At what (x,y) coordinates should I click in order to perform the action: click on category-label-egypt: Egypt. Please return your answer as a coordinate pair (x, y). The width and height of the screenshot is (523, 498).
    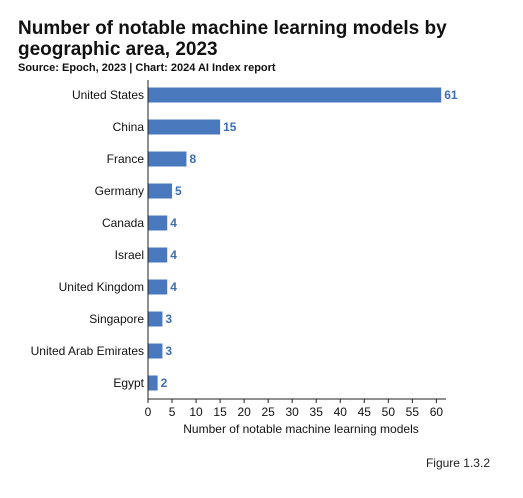
    Looking at the image, I should click on (128, 383).